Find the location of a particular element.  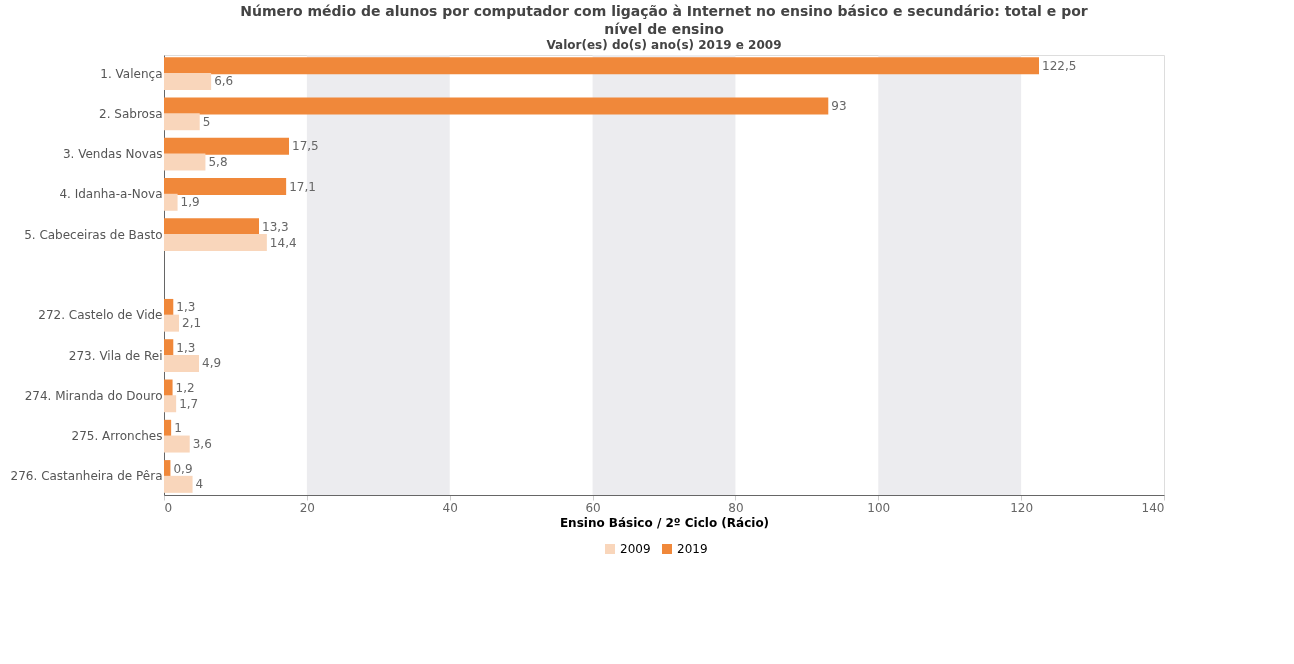

legend-label: 2019 is located at coordinates (692, 549).